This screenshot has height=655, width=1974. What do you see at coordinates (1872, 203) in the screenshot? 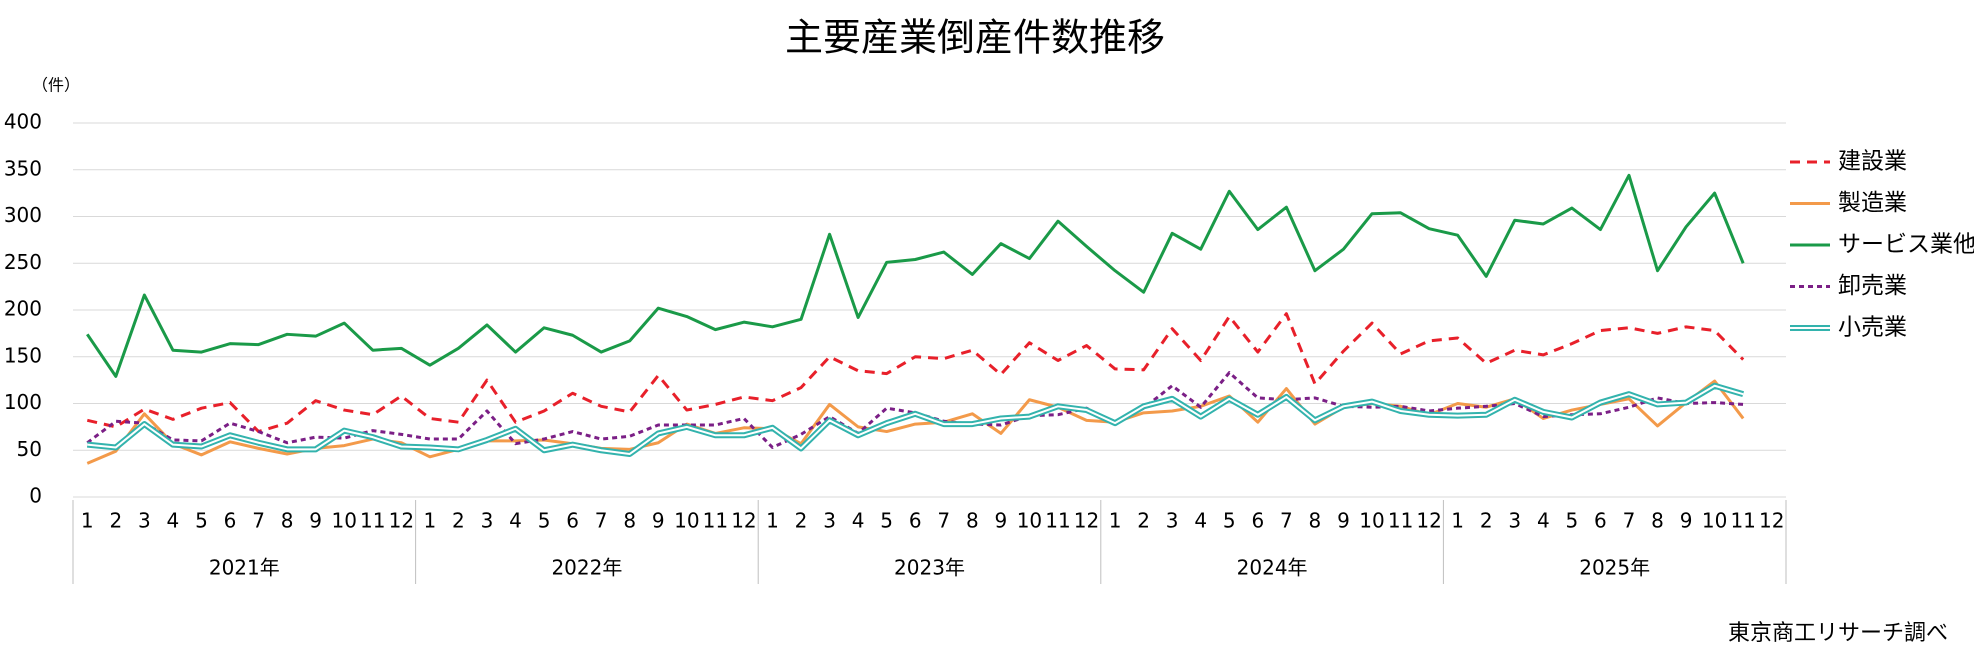
I see `legend-label: 製造業` at bounding box center [1872, 203].